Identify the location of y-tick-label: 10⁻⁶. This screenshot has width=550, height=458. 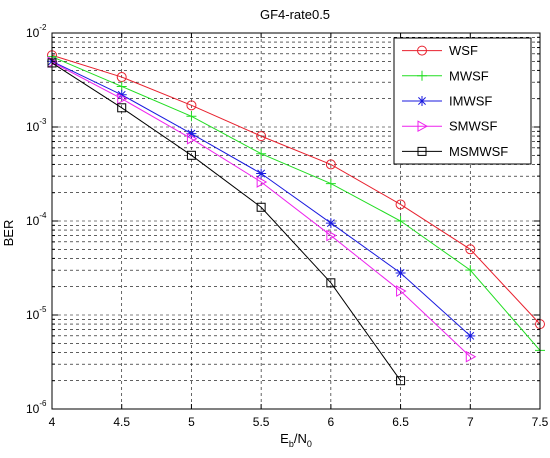
(36, 407).